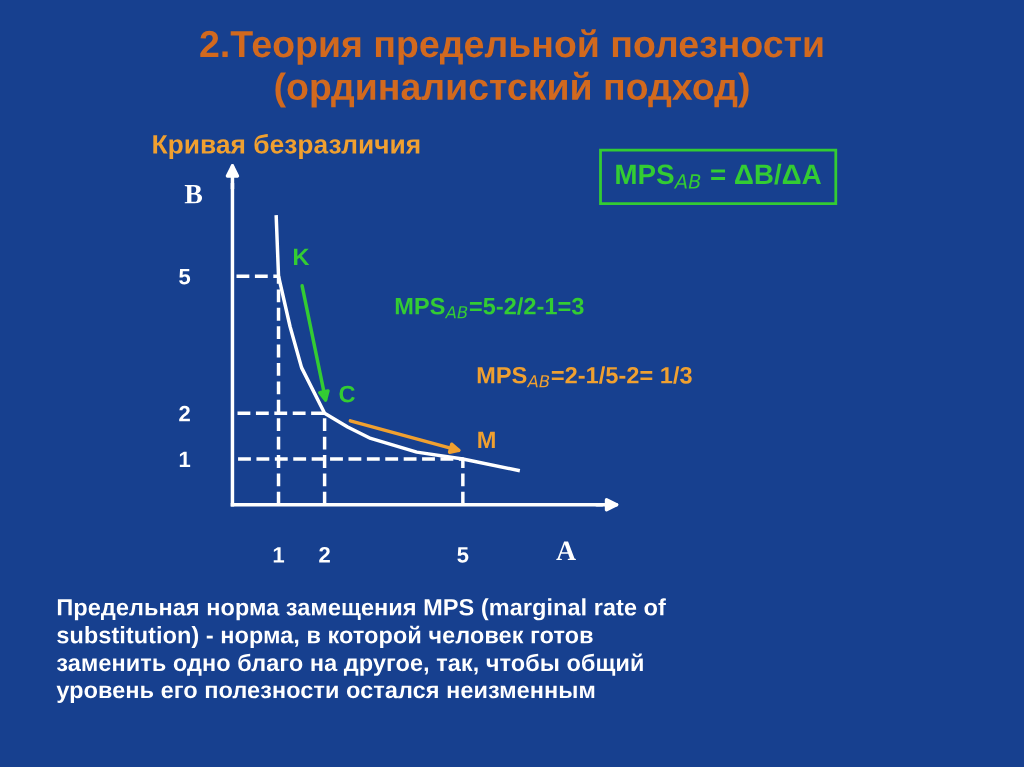 The height and width of the screenshot is (767, 1024). Describe the element at coordinates (584, 377) in the screenshot. I see `annotation: MPS$_{AB}$=2-1/5-2= 1/3` at that location.